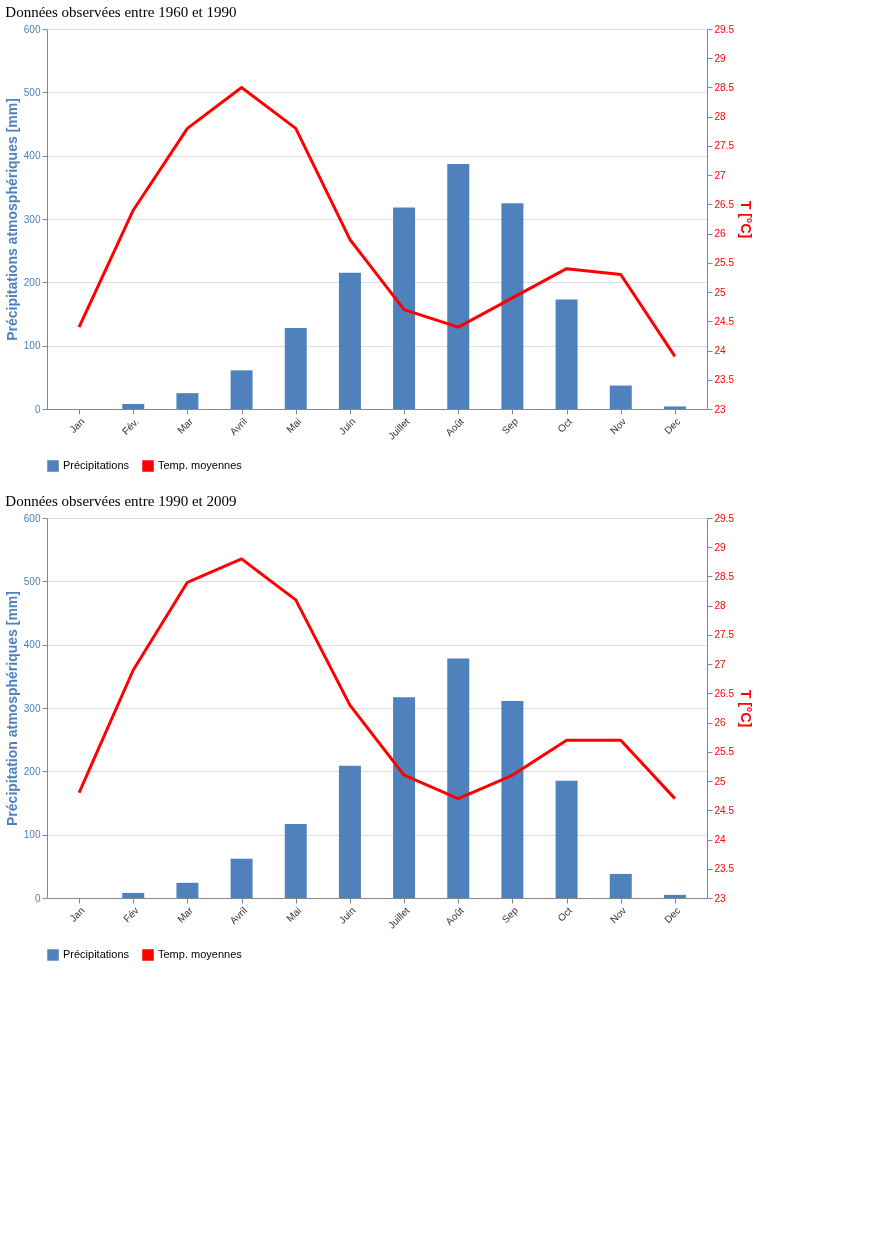 This screenshot has height=1255, width=869. Describe the element at coordinates (130, 426) in the screenshot. I see `x-tick-label: Fév.` at that location.